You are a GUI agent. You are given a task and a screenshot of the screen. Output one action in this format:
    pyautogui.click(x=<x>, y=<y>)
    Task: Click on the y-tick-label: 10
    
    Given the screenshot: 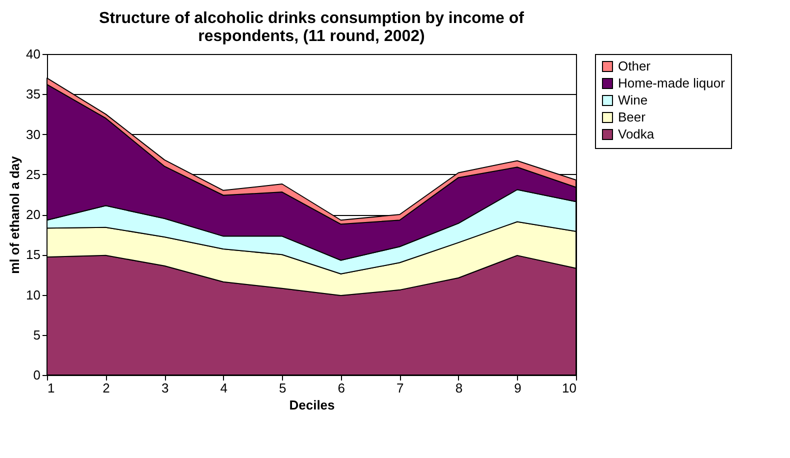 What is the action you would take?
    pyautogui.click(x=33, y=294)
    